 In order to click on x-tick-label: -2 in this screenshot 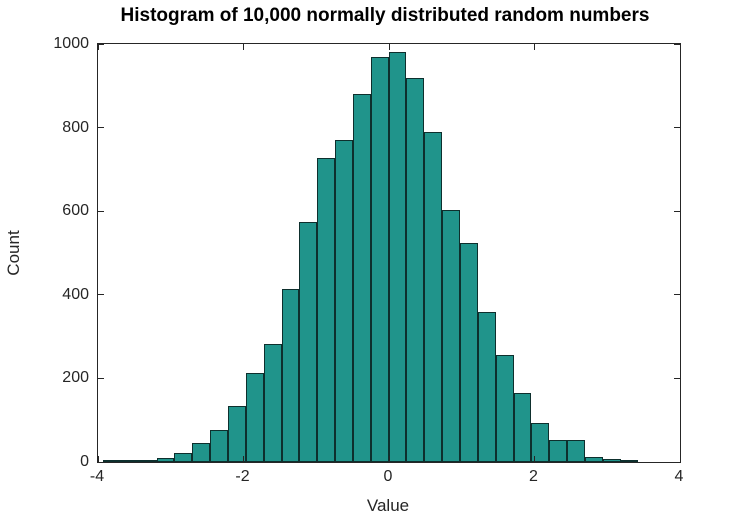, I will do `click(242, 476)`.